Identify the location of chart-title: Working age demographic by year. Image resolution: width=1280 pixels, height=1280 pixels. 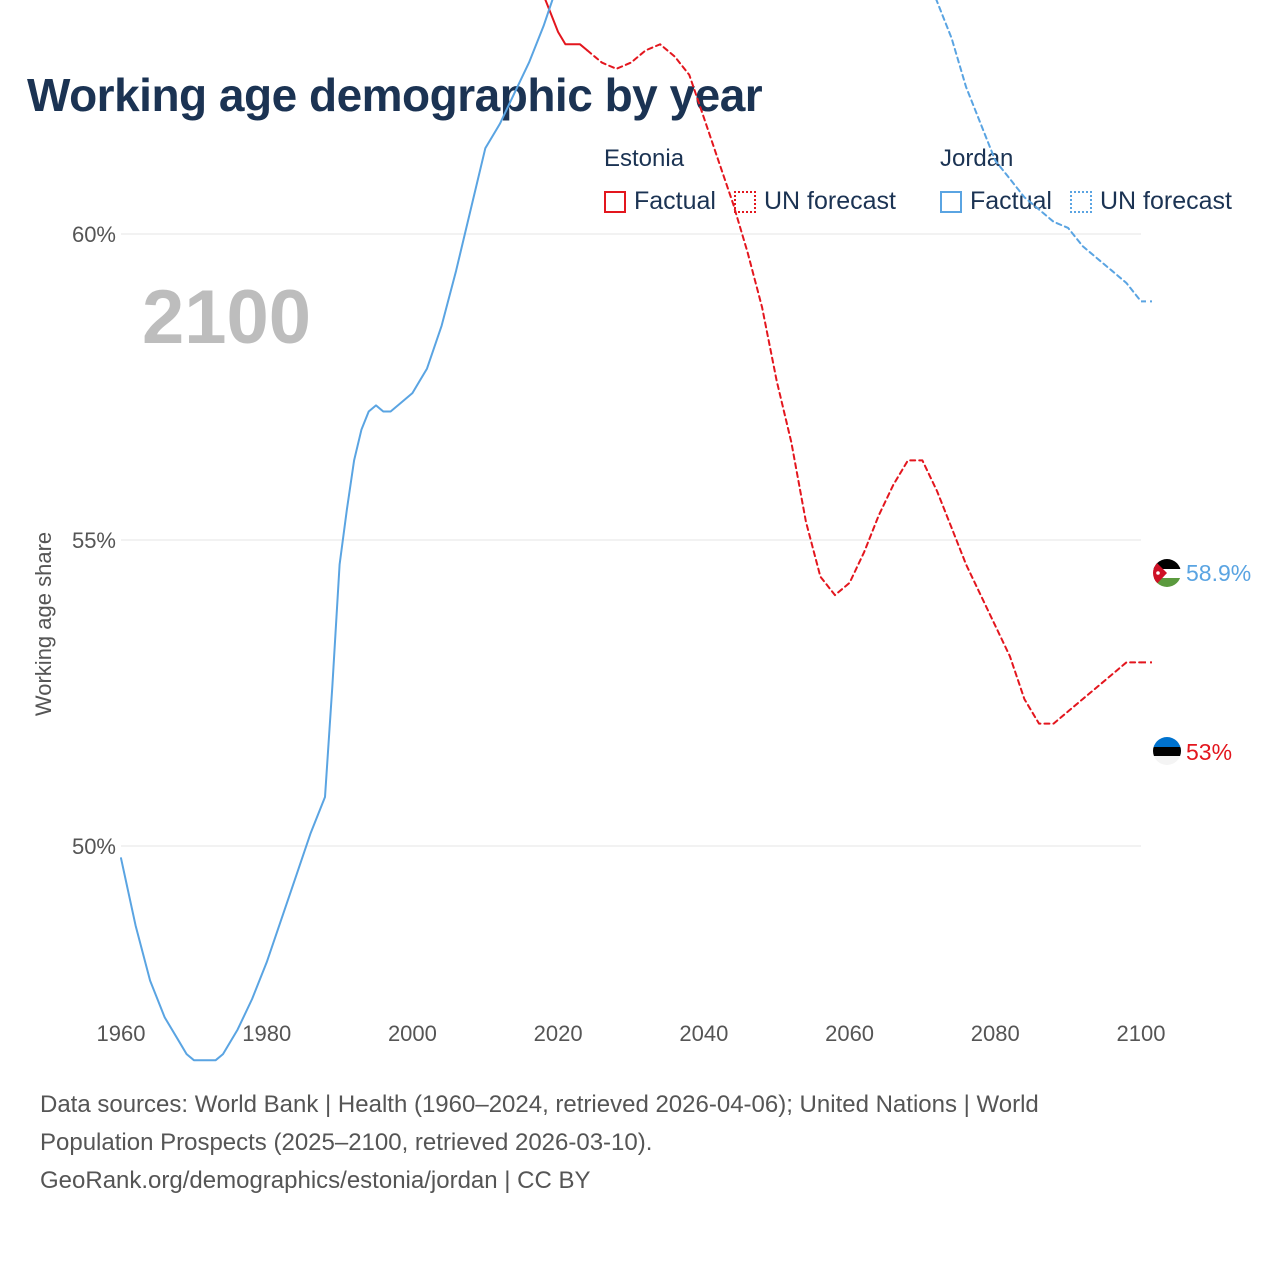
(395, 95).